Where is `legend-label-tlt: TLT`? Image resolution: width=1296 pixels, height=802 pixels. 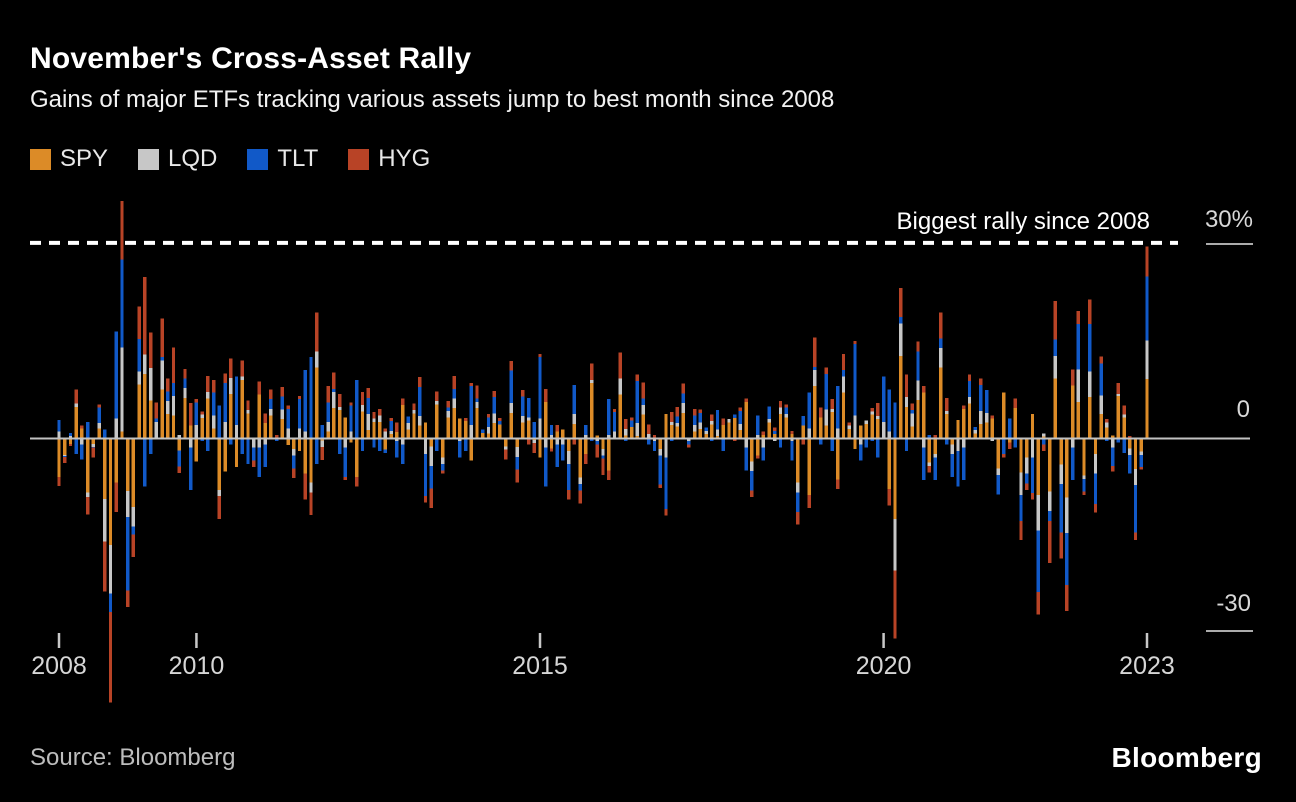
legend-label-tlt: TLT is located at coordinates (298, 158).